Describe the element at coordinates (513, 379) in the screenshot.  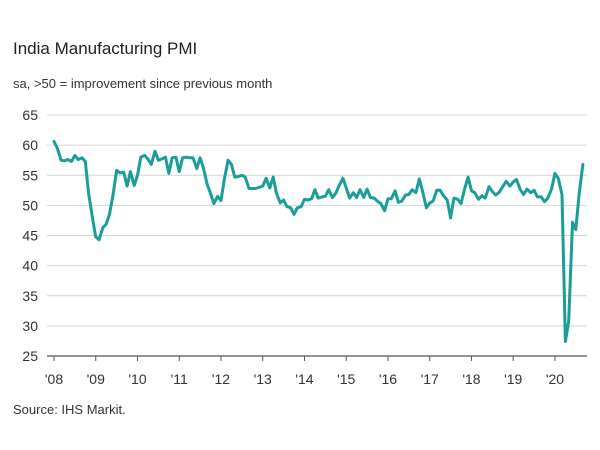
I see `x-tick-label: '19` at that location.